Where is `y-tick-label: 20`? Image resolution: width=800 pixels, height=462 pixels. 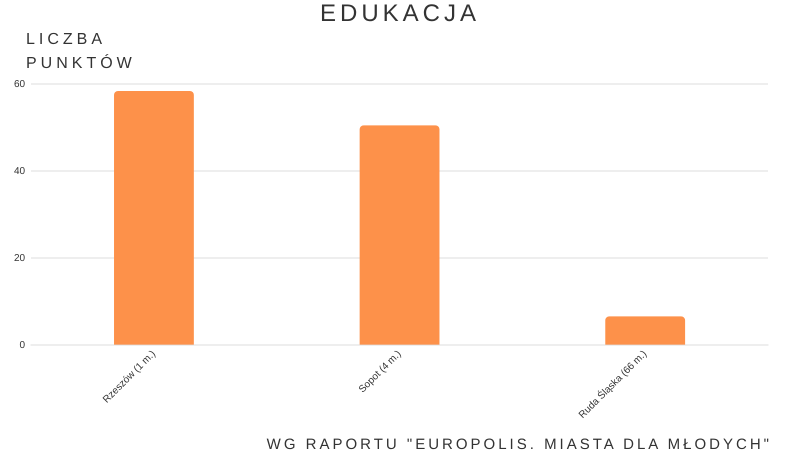 y-tick-label: 20 is located at coordinates (20, 258).